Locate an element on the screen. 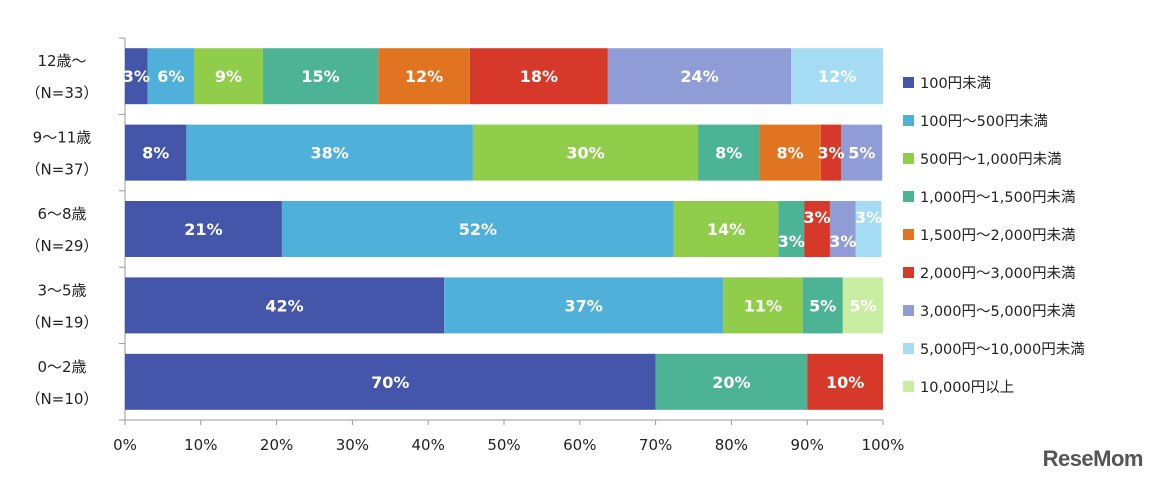 The height and width of the screenshot is (482, 1155). category-n-label: （N=29） is located at coordinates (62, 246).